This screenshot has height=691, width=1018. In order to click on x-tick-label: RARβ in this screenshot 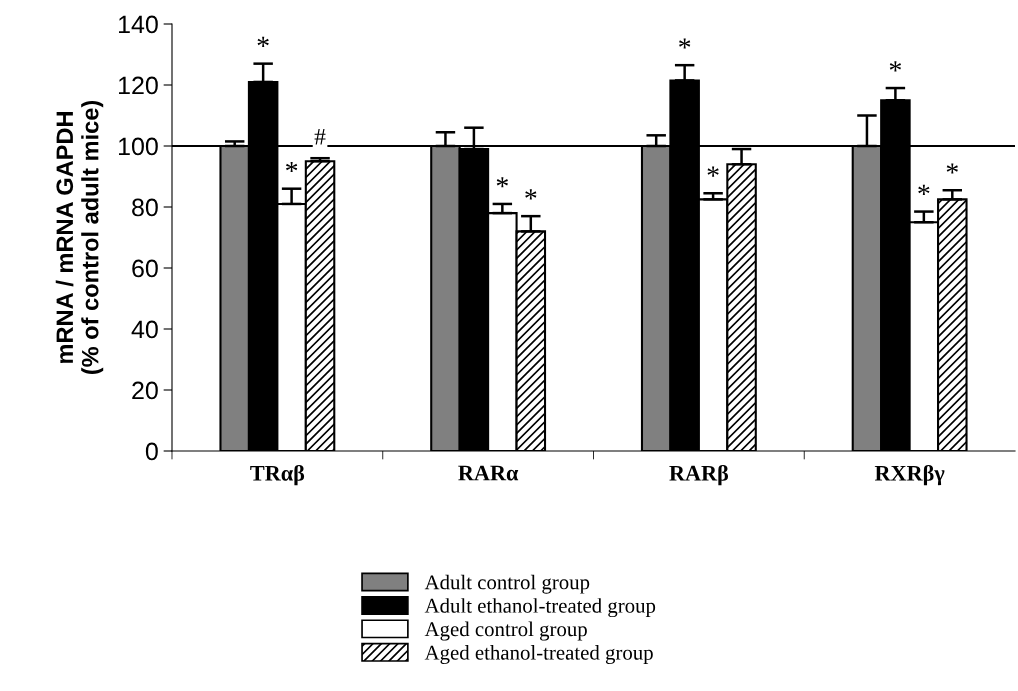, I will do `click(699, 475)`.